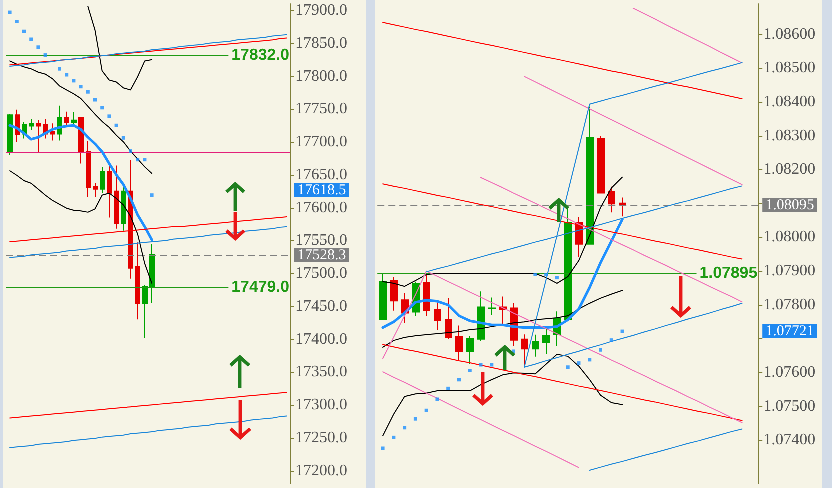  Describe the element at coordinates (790, 34) in the screenshot. I see `y-tick-label: 1.08600` at that location.